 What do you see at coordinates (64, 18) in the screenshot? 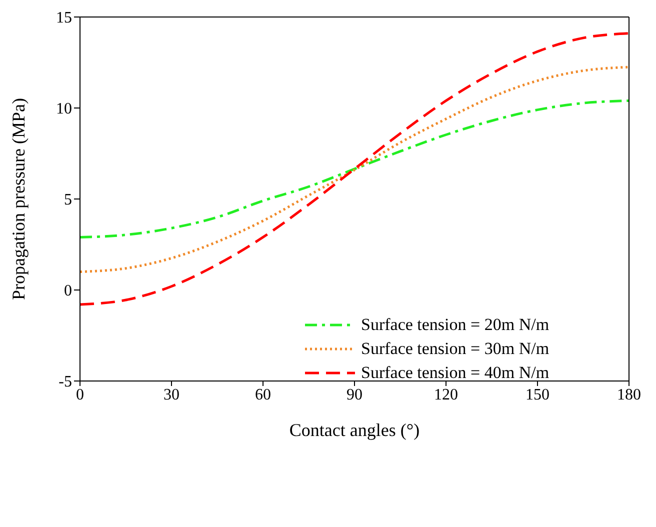
I see `y-tick-label: 15` at bounding box center [64, 18].